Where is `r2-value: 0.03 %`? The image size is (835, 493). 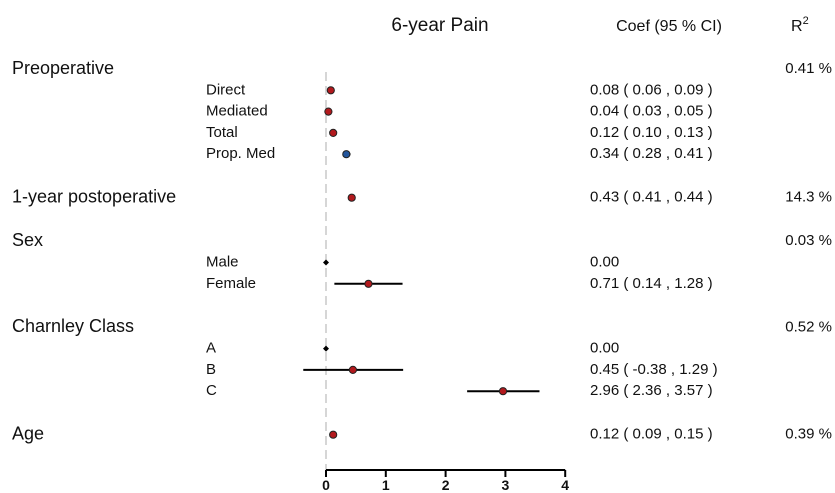 r2-value: 0.03 % is located at coordinates (808, 240).